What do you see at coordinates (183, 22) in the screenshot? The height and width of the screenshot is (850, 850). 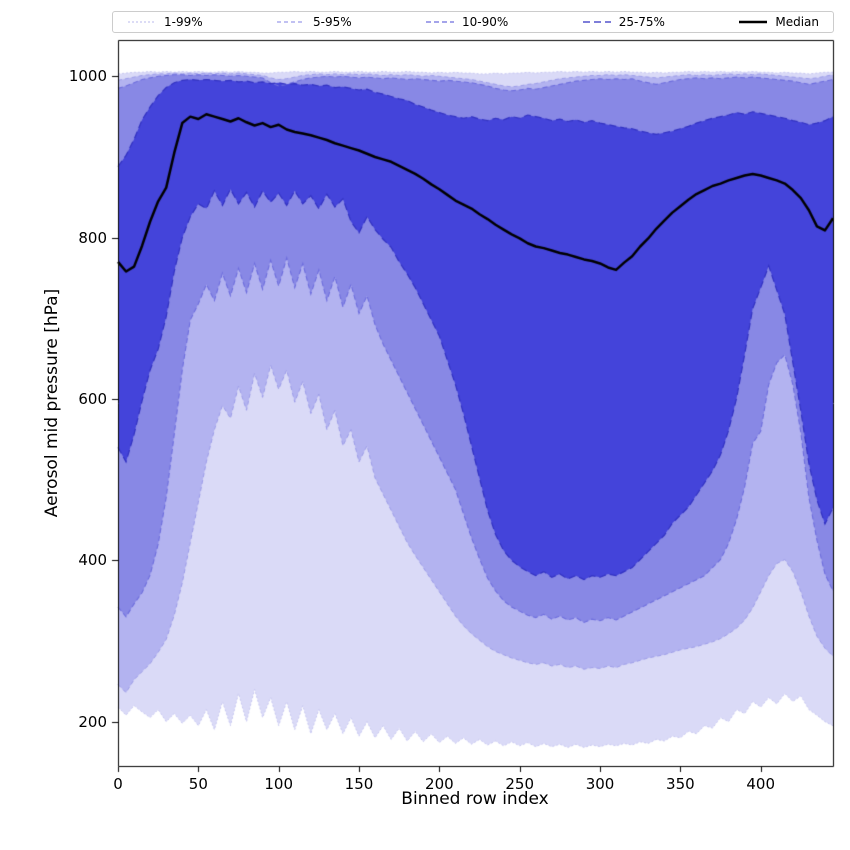 I see `legend-label: 1-99%` at bounding box center [183, 22].